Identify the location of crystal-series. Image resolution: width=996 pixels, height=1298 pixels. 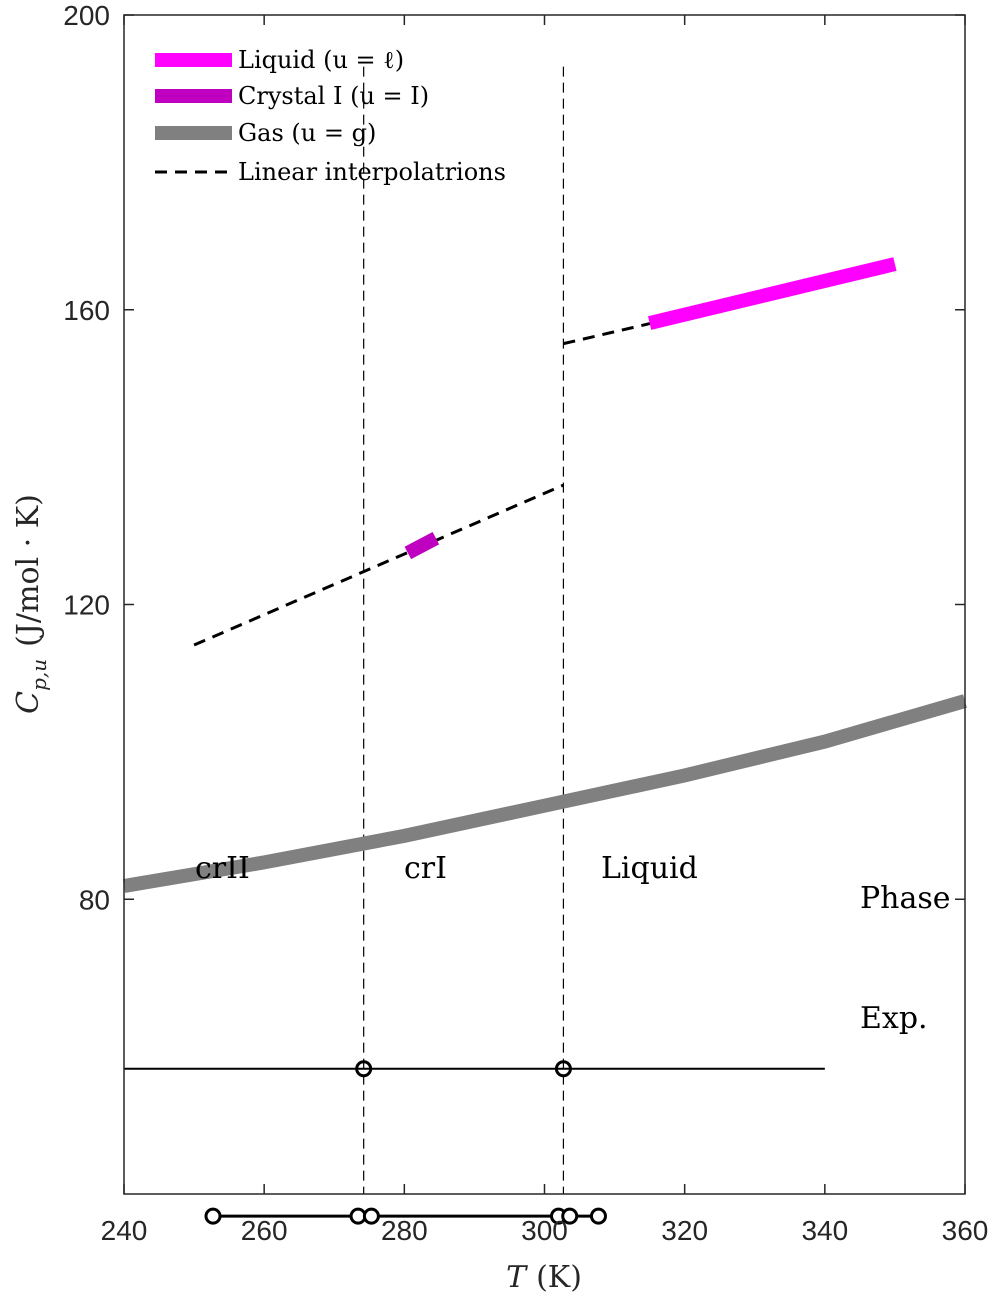
(422, 545).